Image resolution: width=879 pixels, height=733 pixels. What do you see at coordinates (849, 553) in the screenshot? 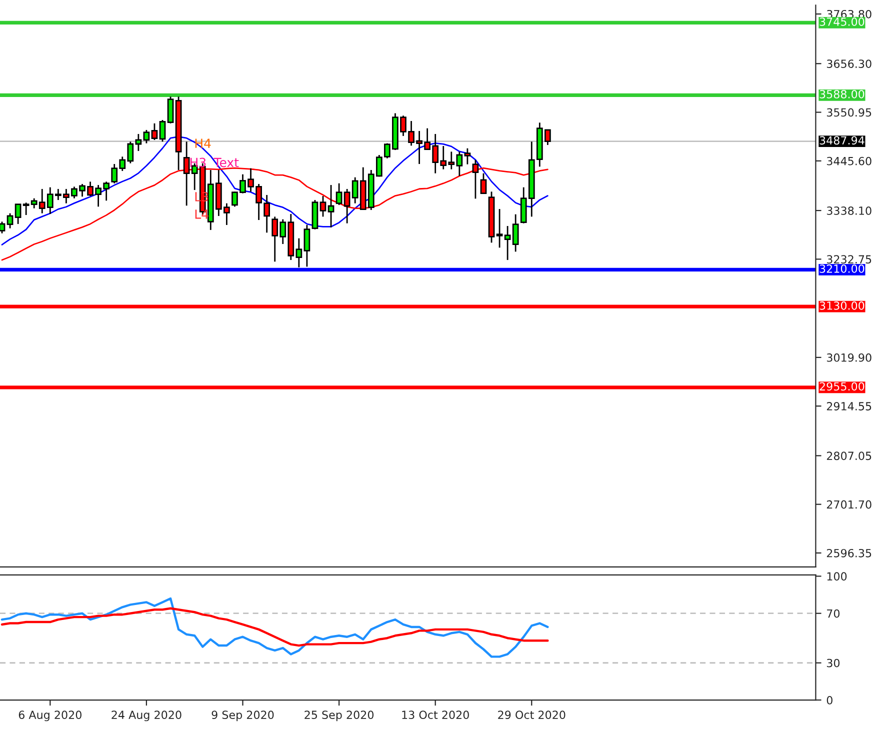
I see `y-tick-label: 2596.35` at bounding box center [849, 553].